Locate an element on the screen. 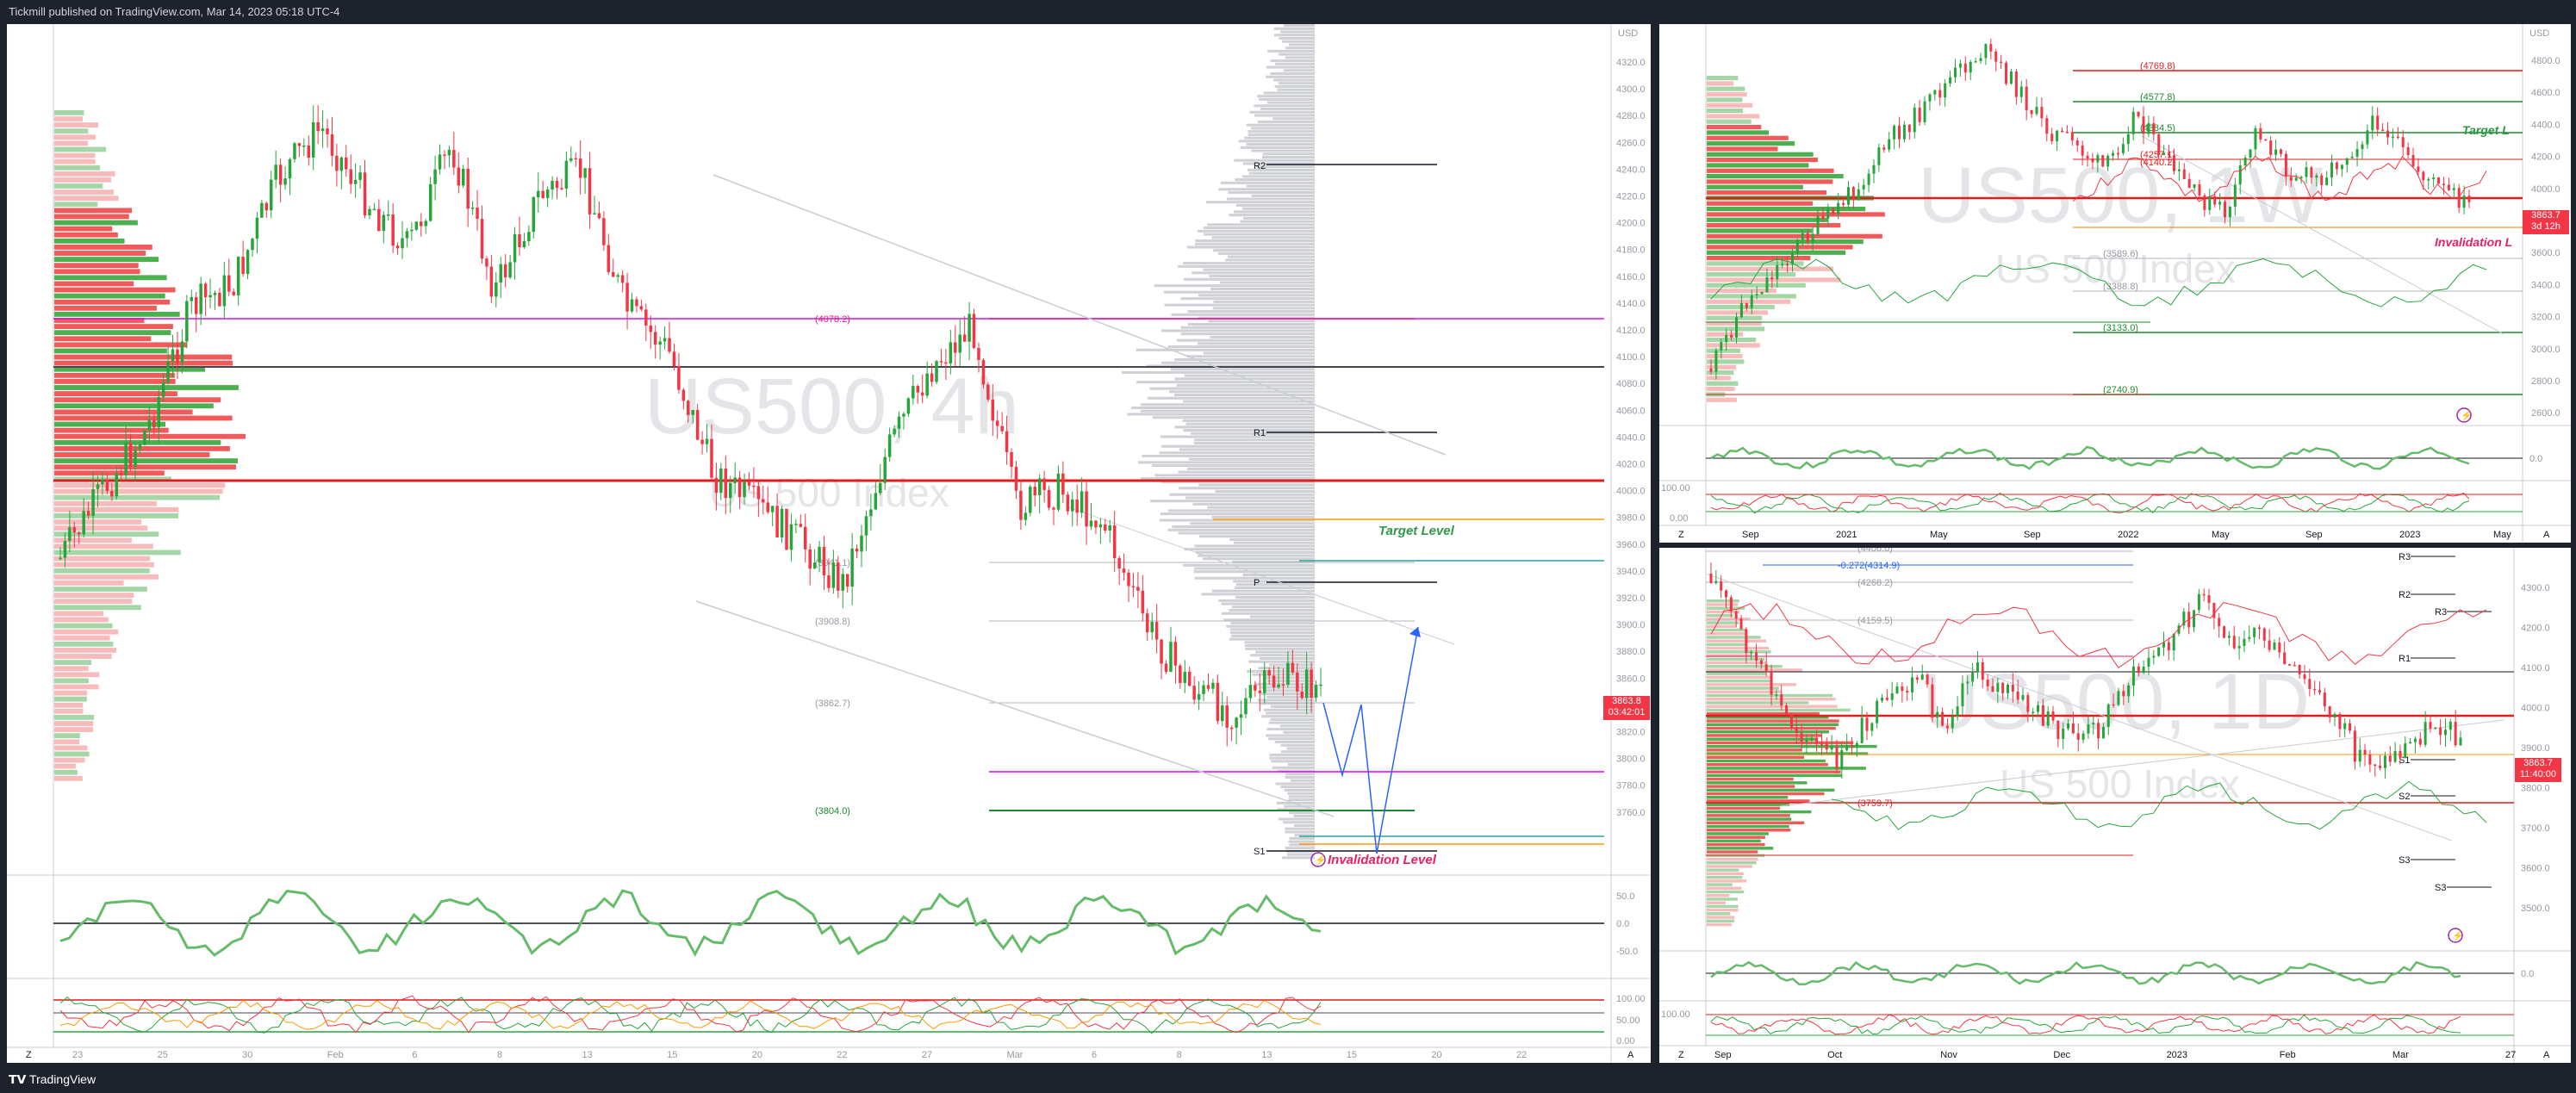 This screenshot has height=1093, width=2576. time-axis-4h: 23 25 30 Feb 6 8 13 15 20 22 27 Mar 6 8 13 15 20 22 is located at coordinates (800, 1055).